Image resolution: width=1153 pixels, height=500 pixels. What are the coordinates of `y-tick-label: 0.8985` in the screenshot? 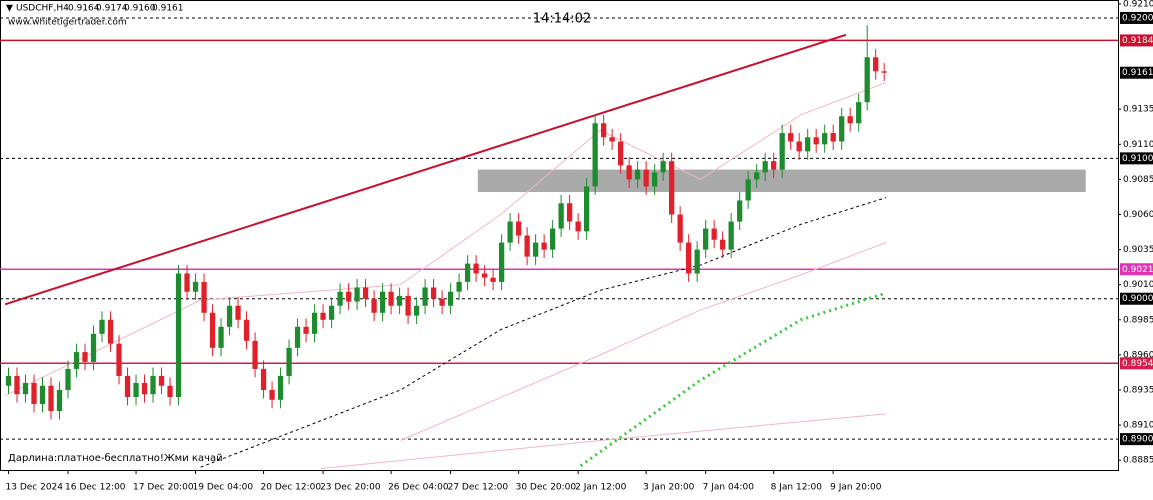 It's located at (1138, 320).